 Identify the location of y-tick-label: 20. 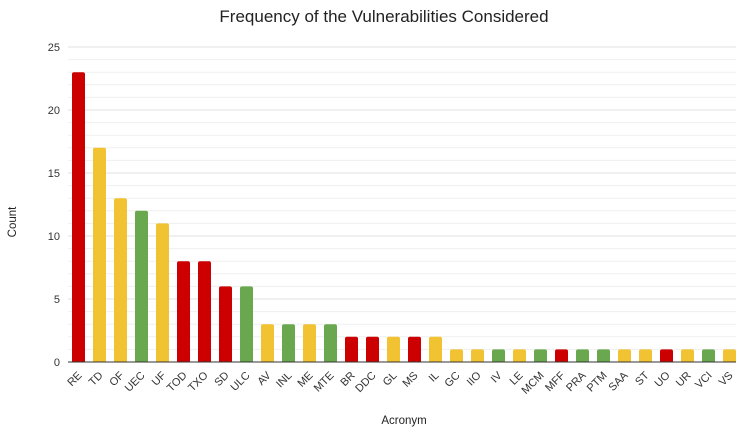
(54, 111).